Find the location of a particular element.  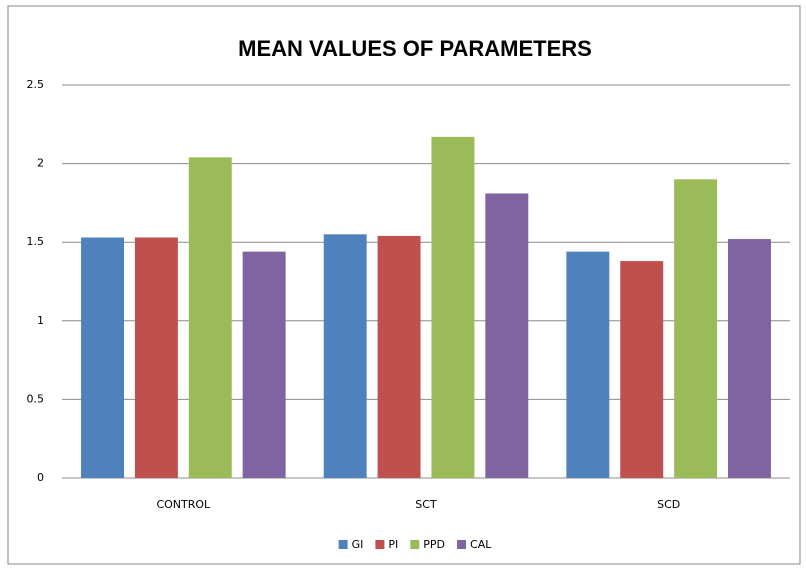

chart-title: MEAN VALUES OF PARAMETERS is located at coordinates (415, 48).